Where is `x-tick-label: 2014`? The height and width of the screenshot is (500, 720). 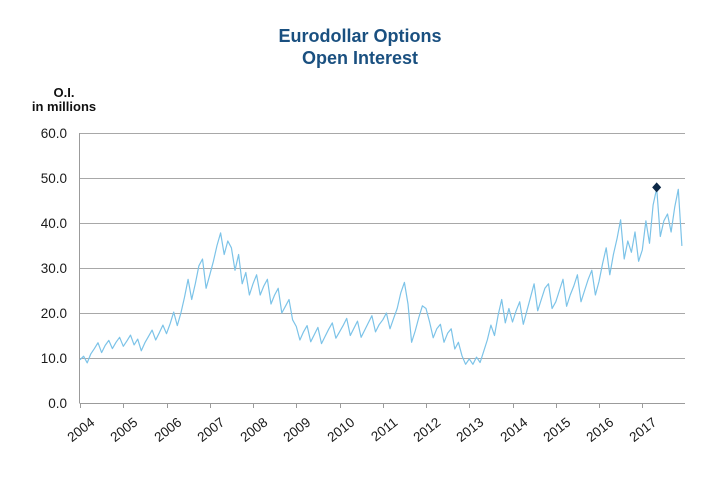 x-tick-label: 2014 is located at coordinates (513, 429).